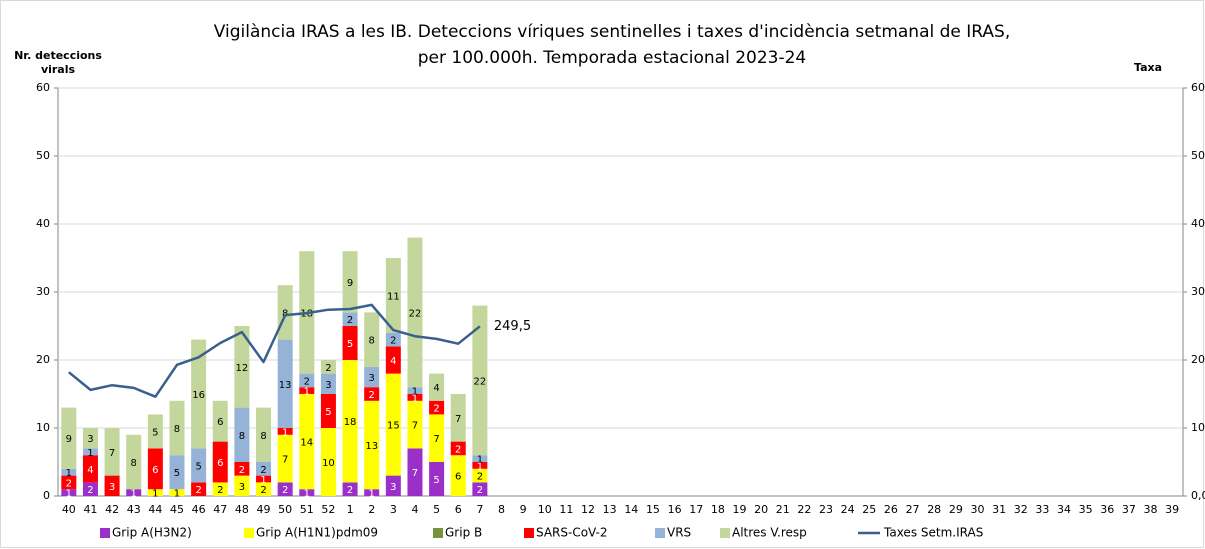 The width and height of the screenshot is (1205, 549). I want to click on x-tick-label: 43, so click(134, 509).